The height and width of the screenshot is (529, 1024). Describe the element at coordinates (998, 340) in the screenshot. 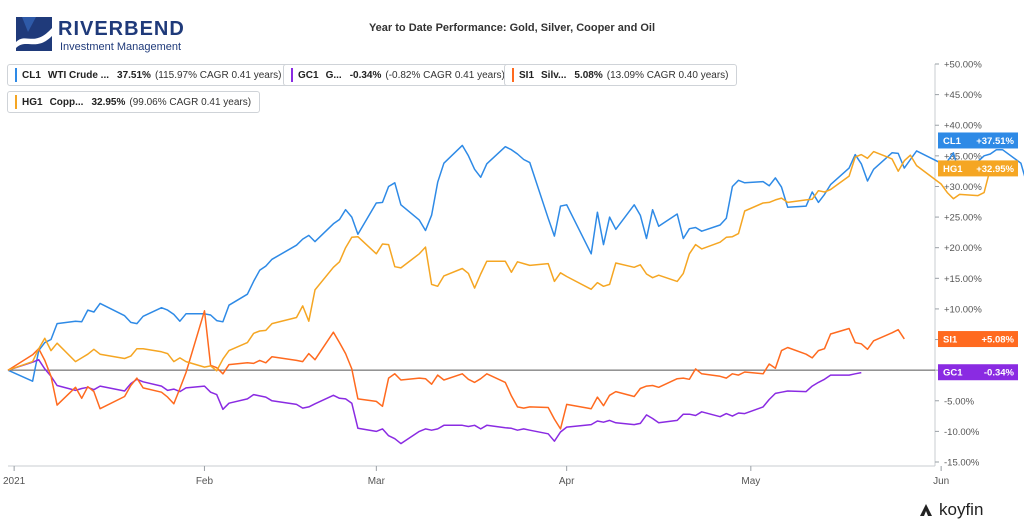

I see `end-label-value: +5.08%` at that location.